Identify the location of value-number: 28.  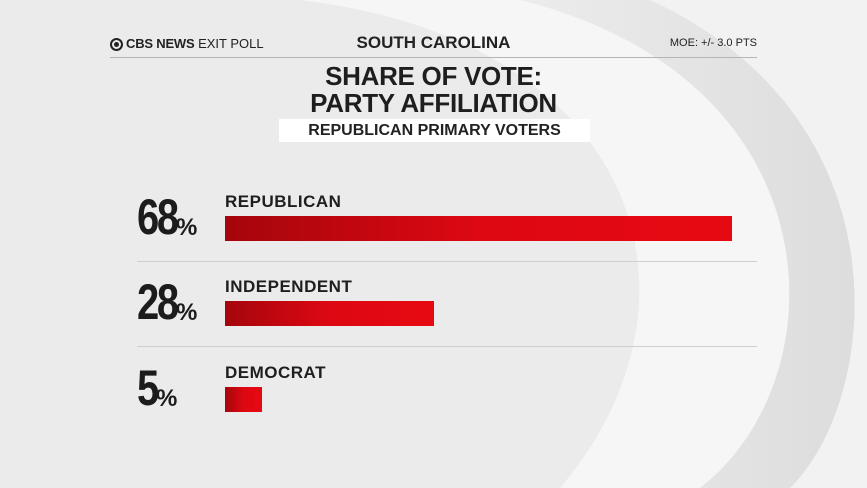
(158, 302).